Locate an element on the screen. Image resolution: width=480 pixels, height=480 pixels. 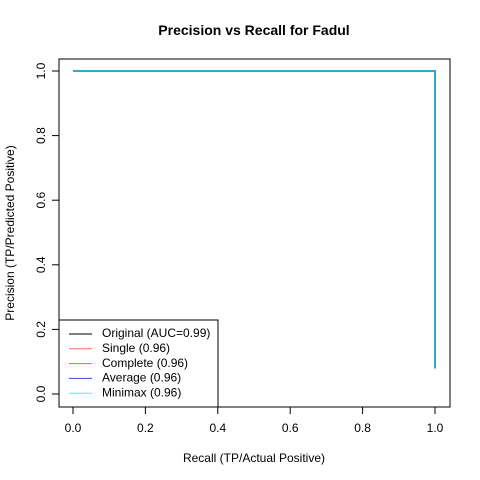
y-tick-label: 0.6 is located at coordinates (41, 200).